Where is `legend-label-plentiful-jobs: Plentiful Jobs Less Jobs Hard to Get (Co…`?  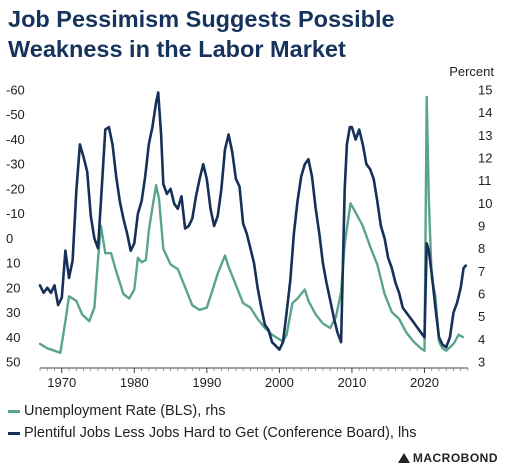 legend-label-plentiful-jobs: Plentiful Jobs Less Jobs Hard to Get (Co… is located at coordinates (220, 433).